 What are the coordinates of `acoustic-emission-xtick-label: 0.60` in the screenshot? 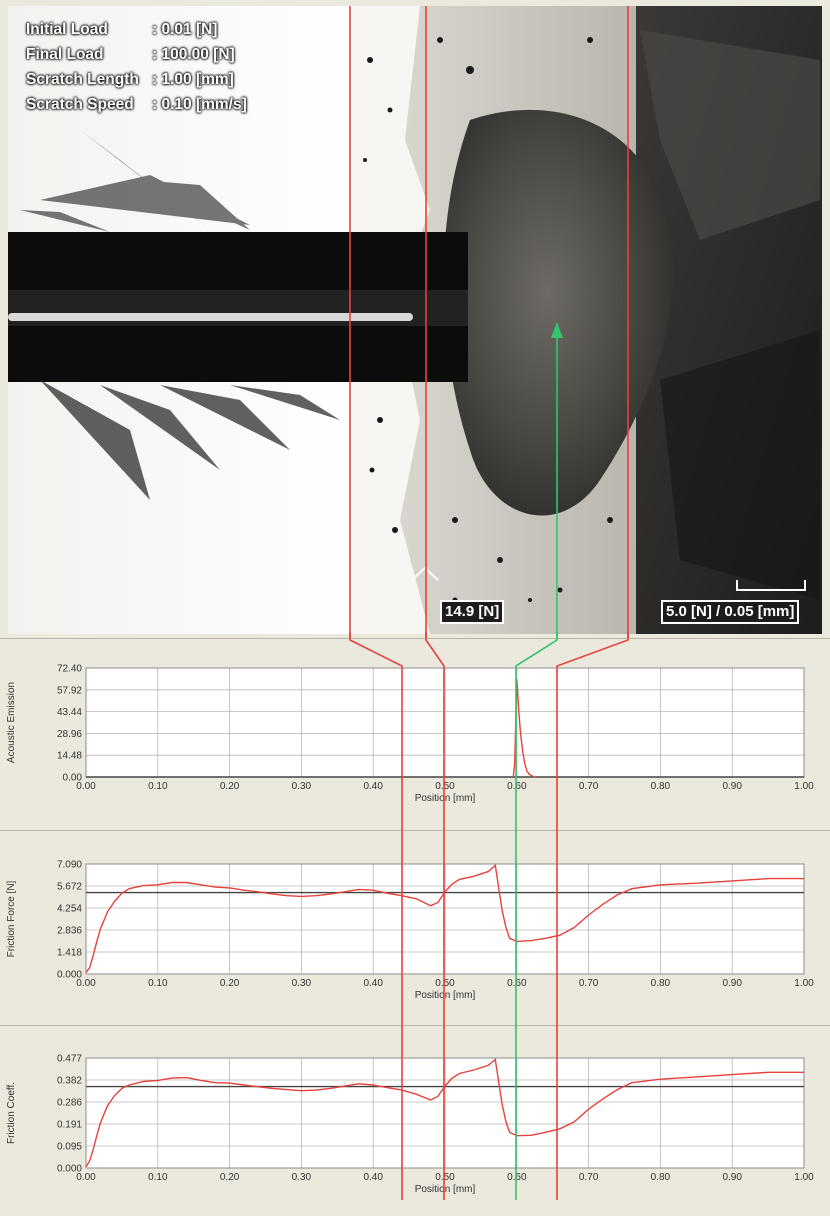 It's located at (517, 786).